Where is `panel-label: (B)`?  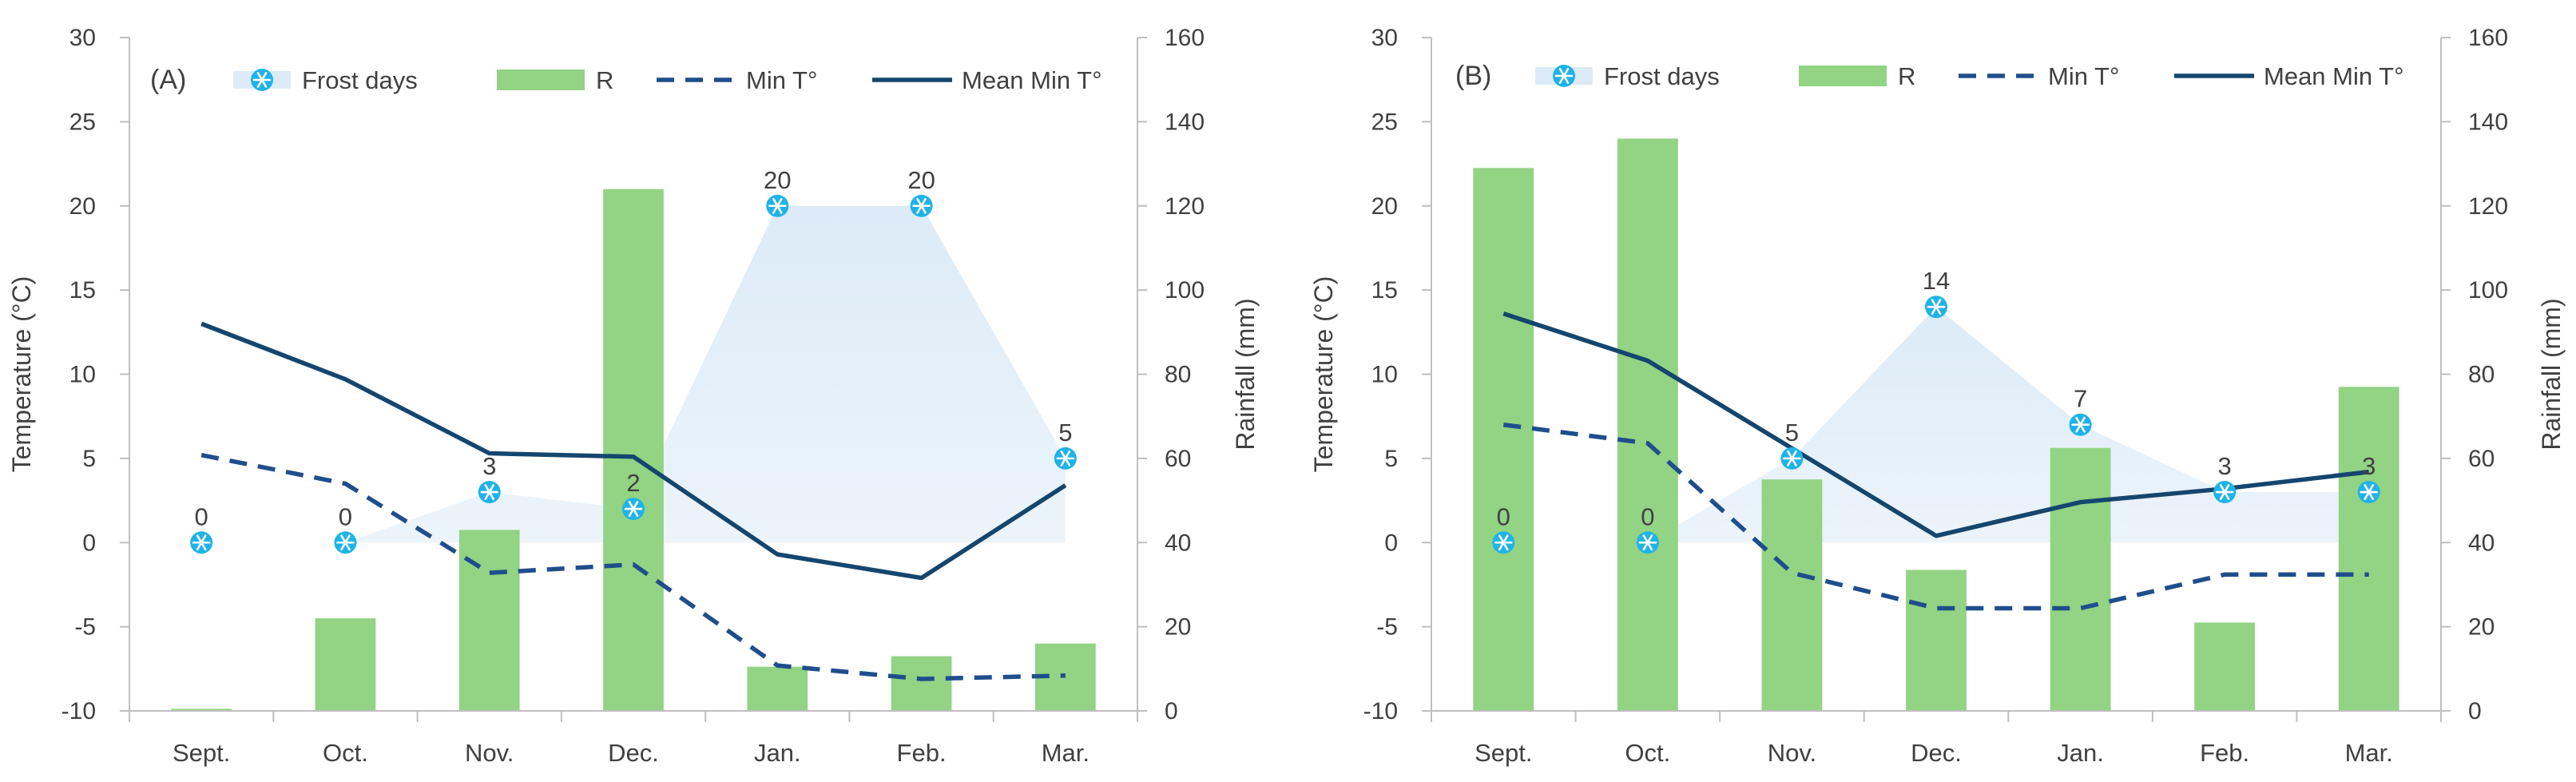 panel-label: (B) is located at coordinates (1473, 76).